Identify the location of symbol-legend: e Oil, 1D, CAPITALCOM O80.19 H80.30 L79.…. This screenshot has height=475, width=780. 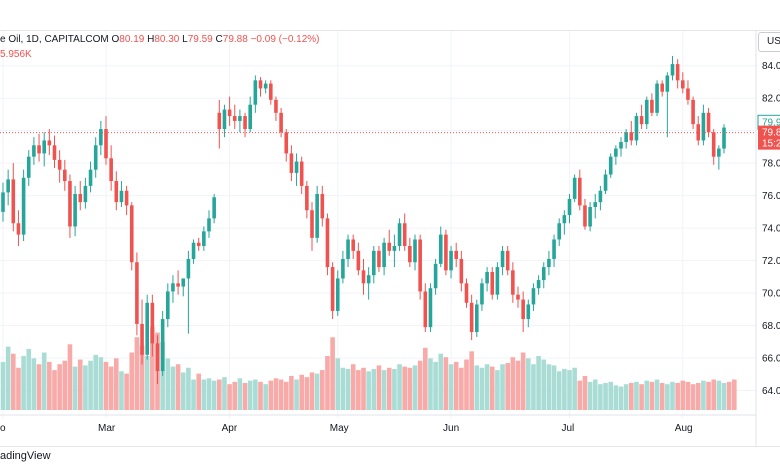
(160, 39).